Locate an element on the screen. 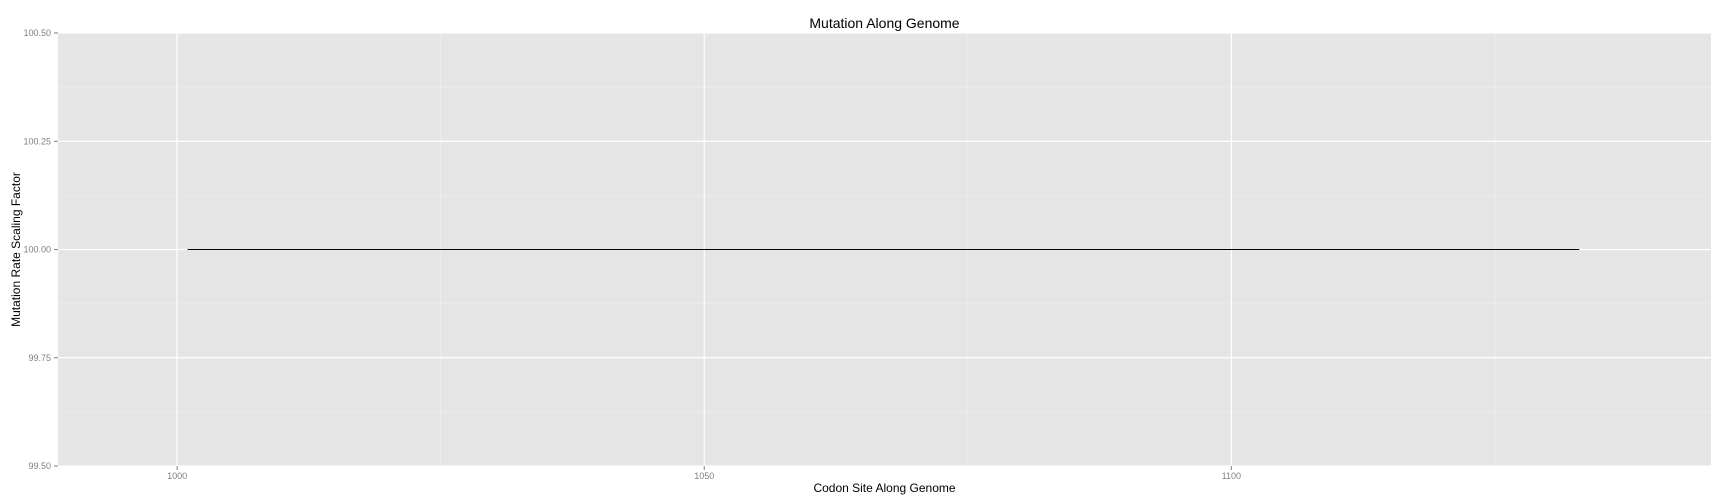 This screenshot has width=1728, height=504. y-tick-label: 100.50 is located at coordinates (37, 33).